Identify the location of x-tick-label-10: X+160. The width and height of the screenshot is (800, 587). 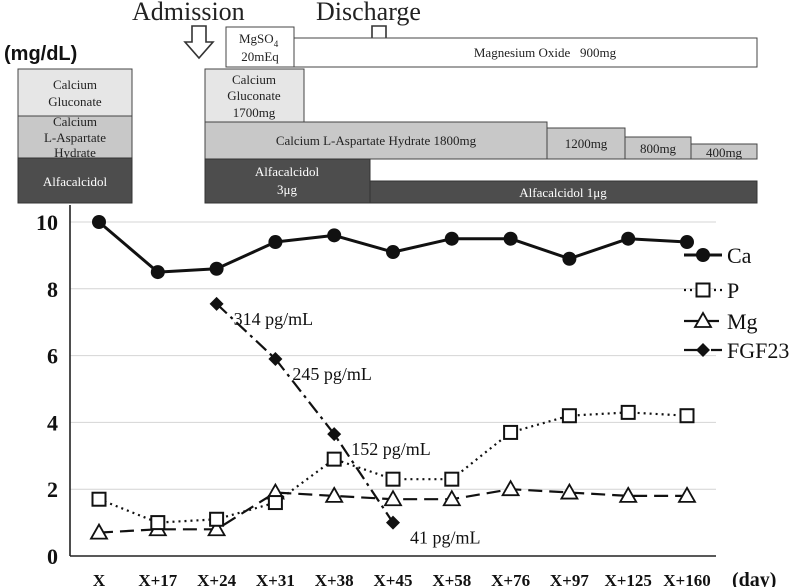
(686, 579).